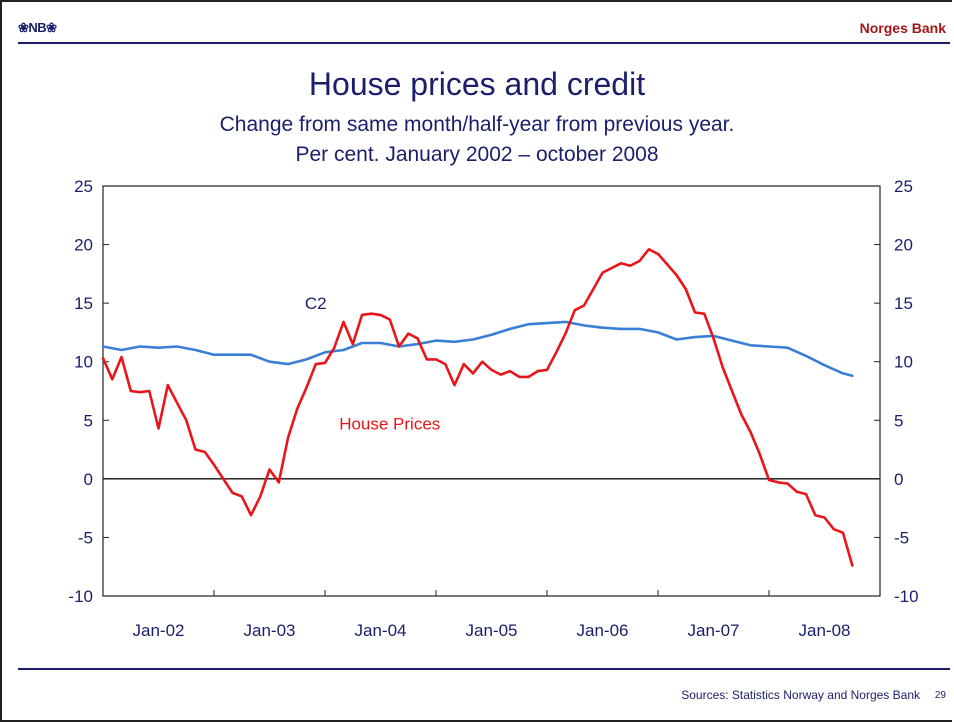 The width and height of the screenshot is (954, 722). I want to click on y-tick-label-right: -10, so click(906, 596).